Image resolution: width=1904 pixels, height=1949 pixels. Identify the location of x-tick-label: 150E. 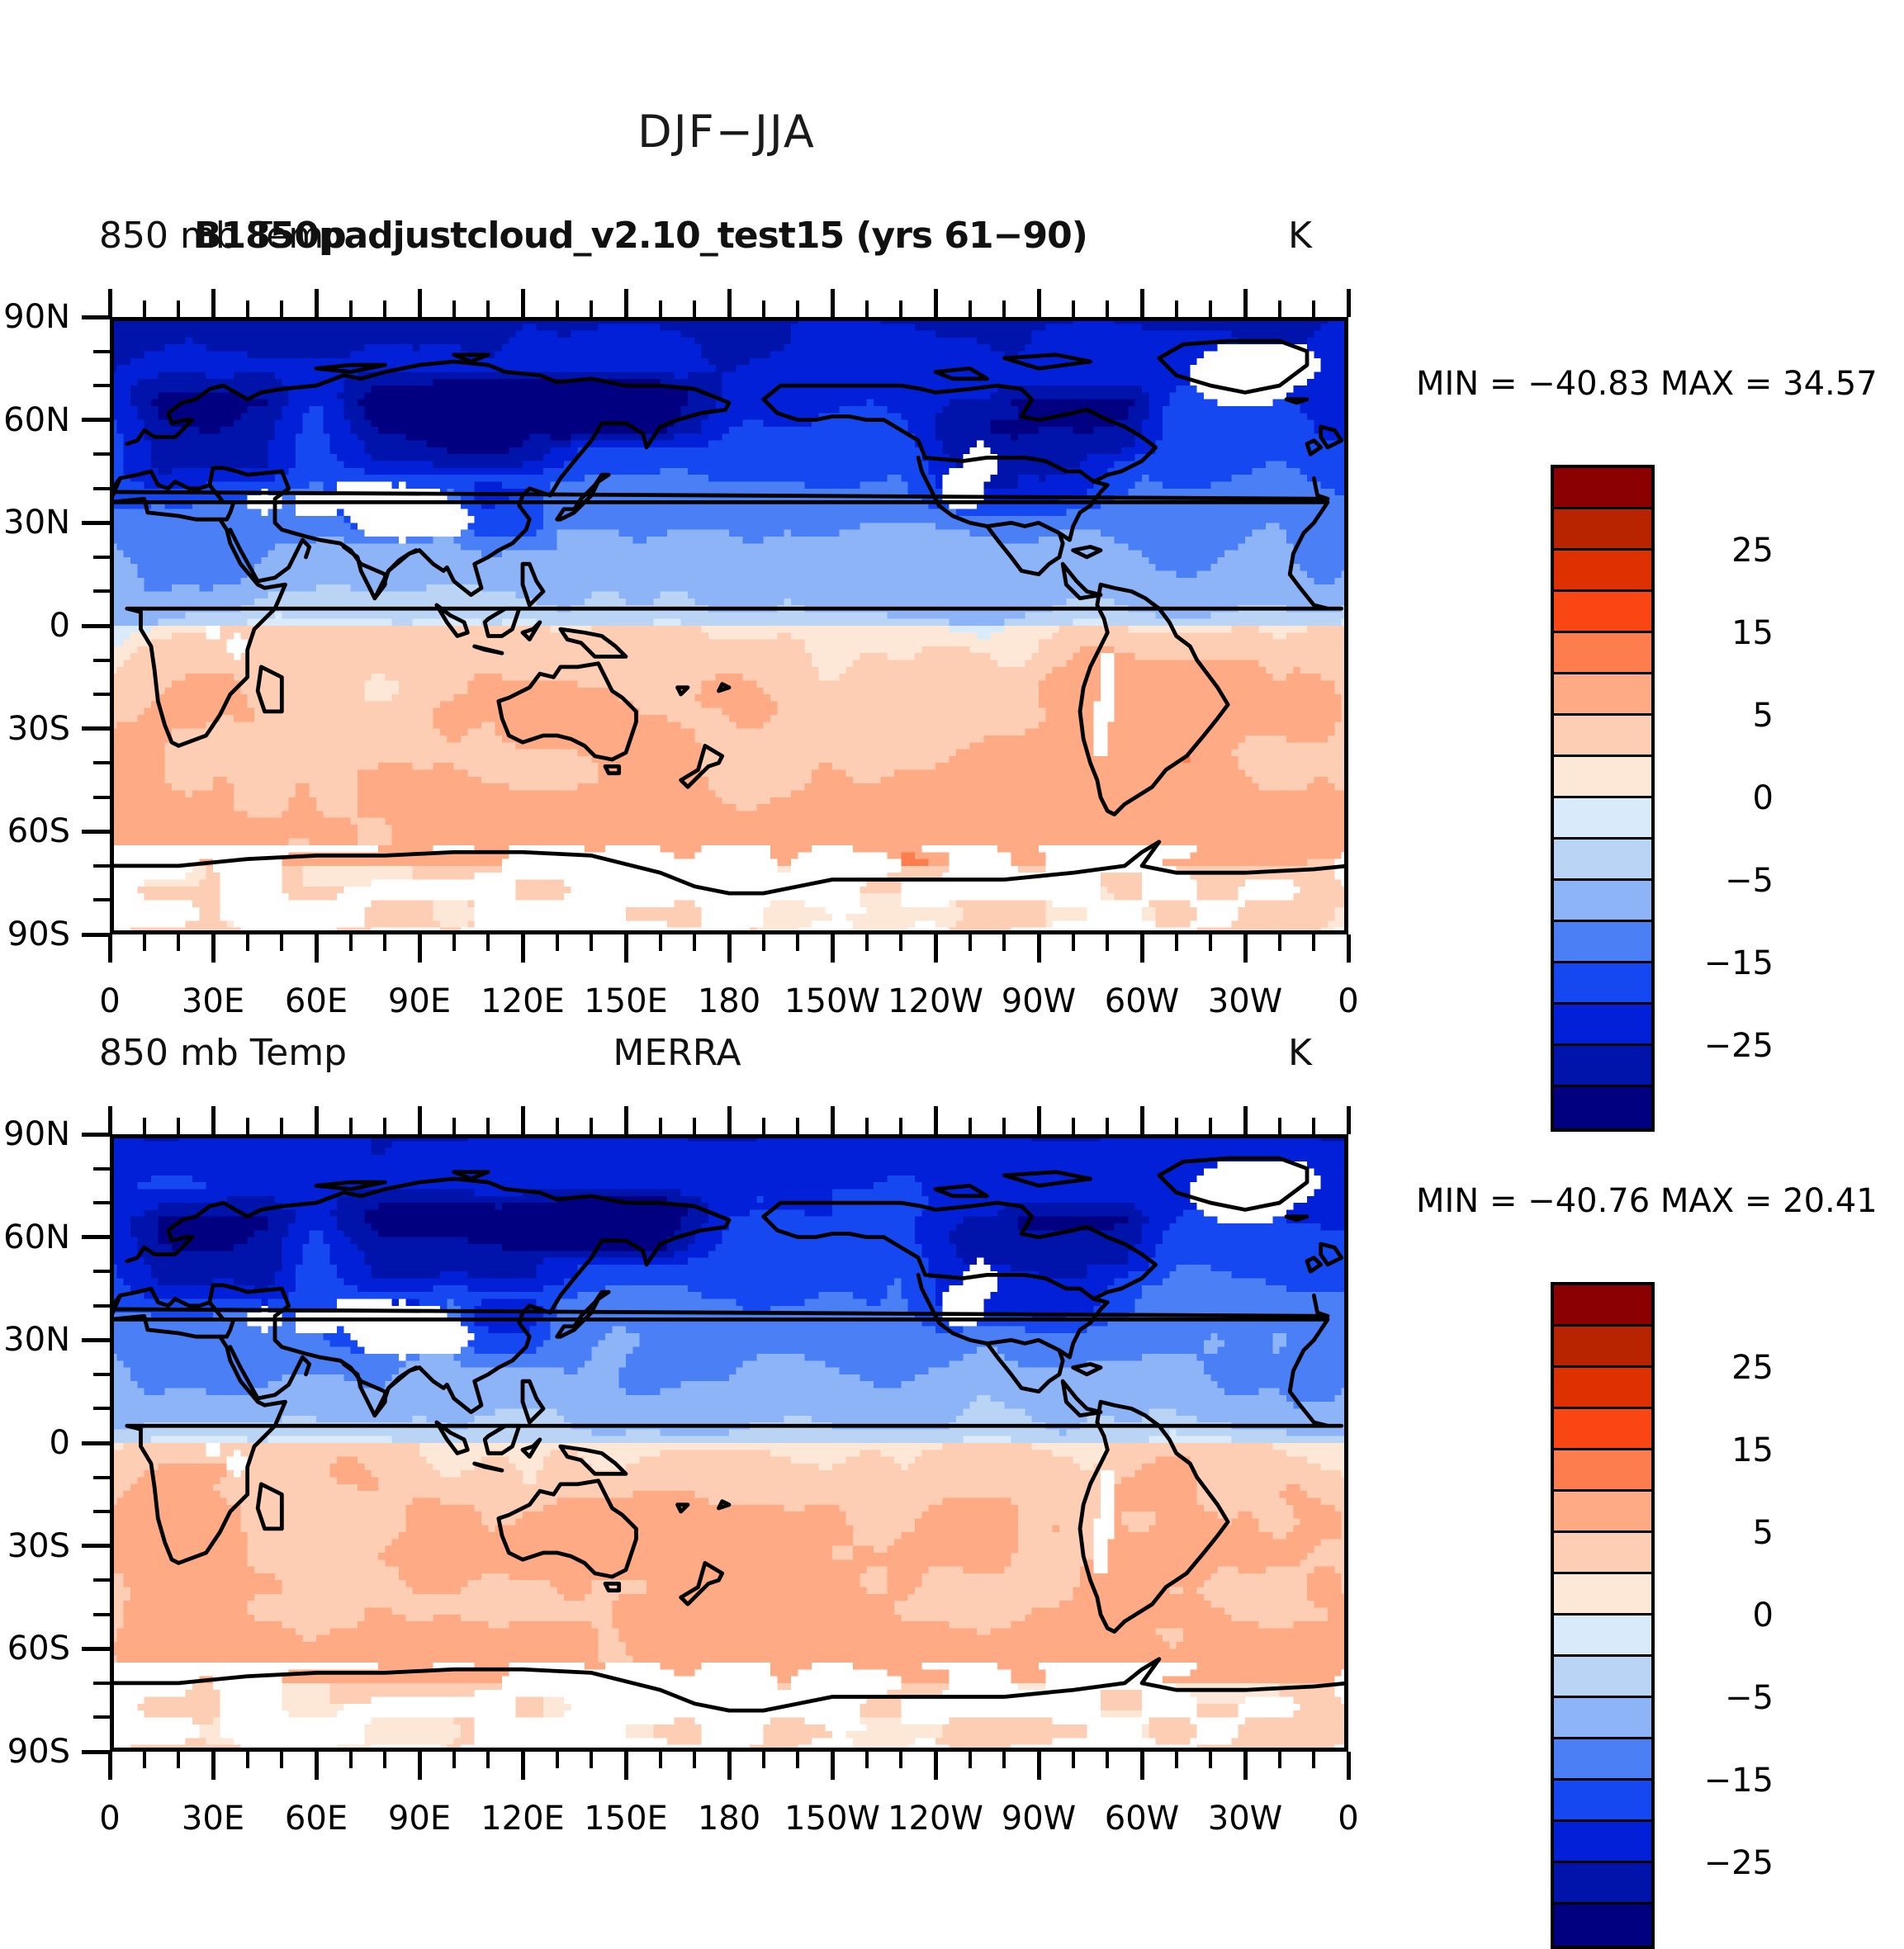
(626, 1001).